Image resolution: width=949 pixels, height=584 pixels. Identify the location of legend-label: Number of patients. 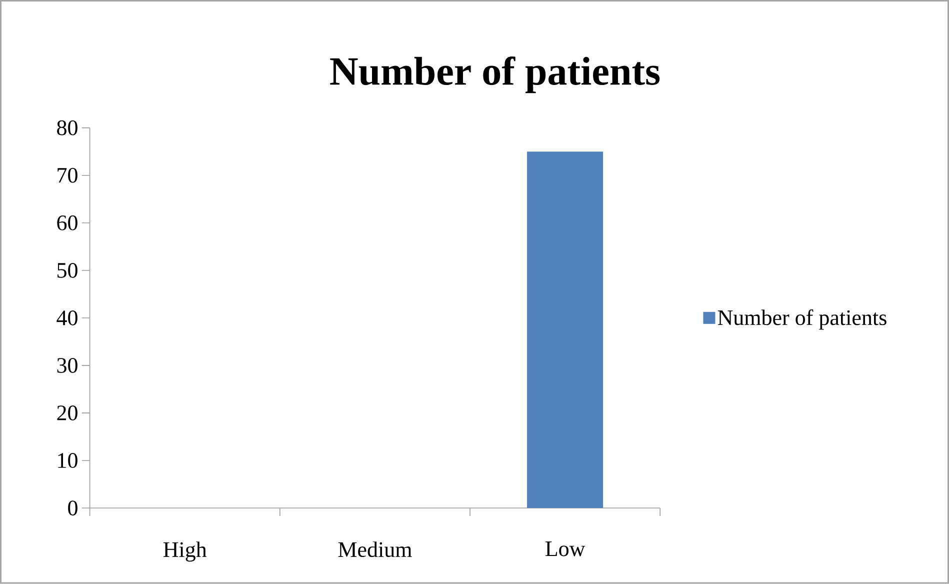
(802, 320).